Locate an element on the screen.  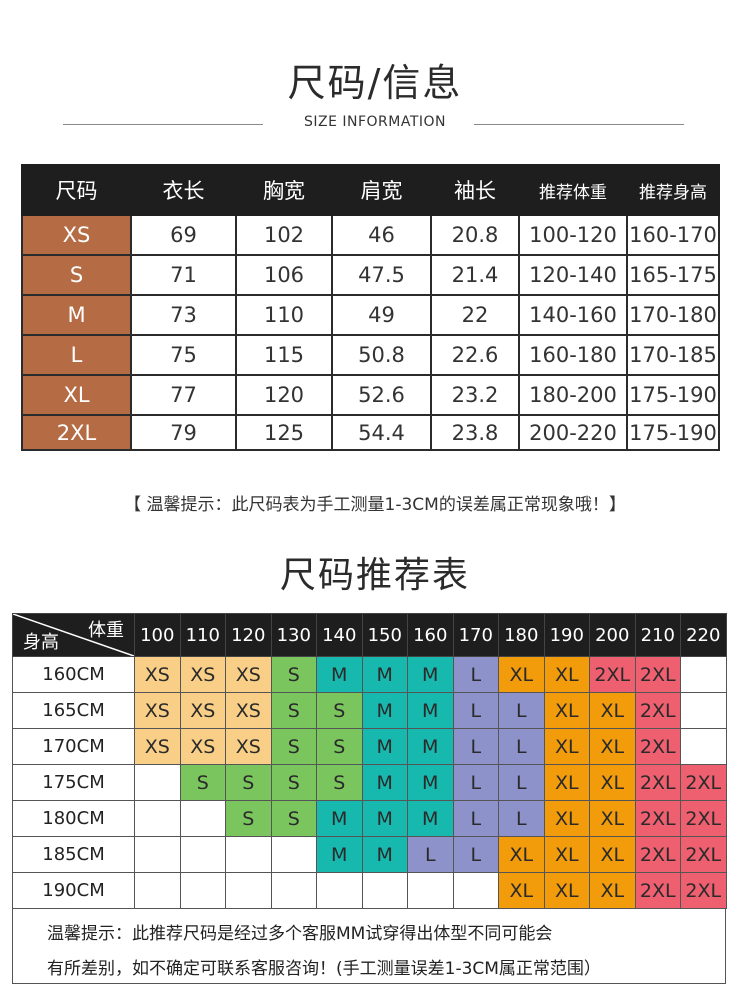
weight-header: 190 is located at coordinates (566, 635).